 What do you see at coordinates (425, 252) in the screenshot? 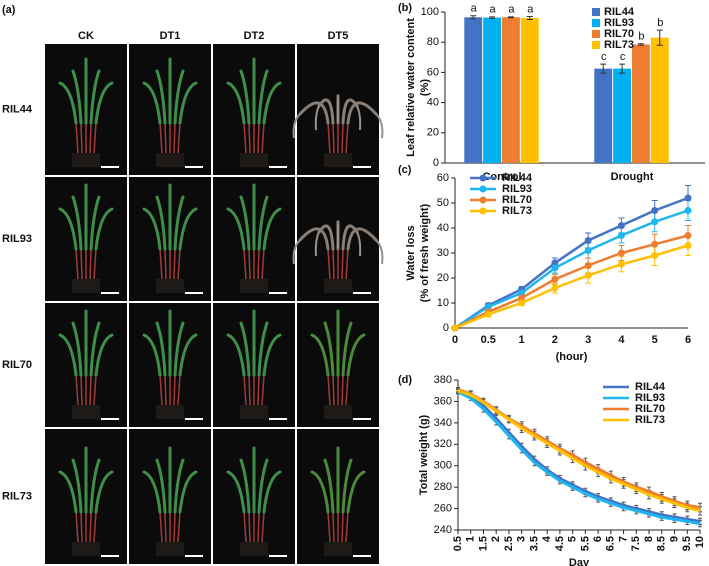
I see `y-axis-label: (% of fresh weight)` at bounding box center [425, 252].